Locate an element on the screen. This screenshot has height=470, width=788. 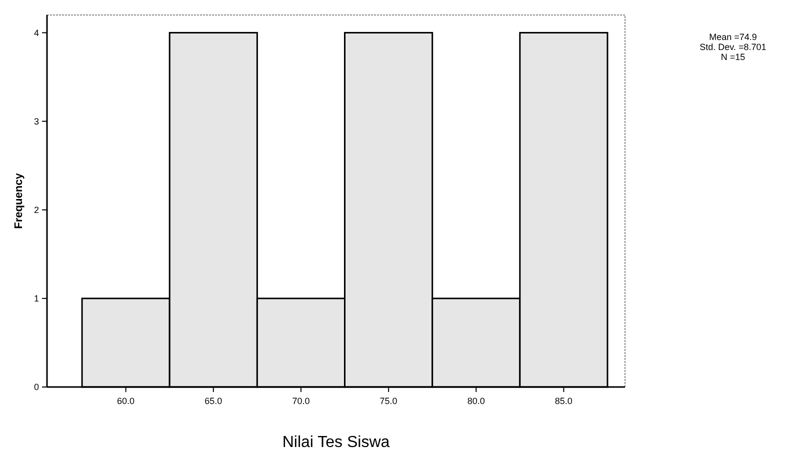
x-tick-label: 75.0 is located at coordinates (389, 401).